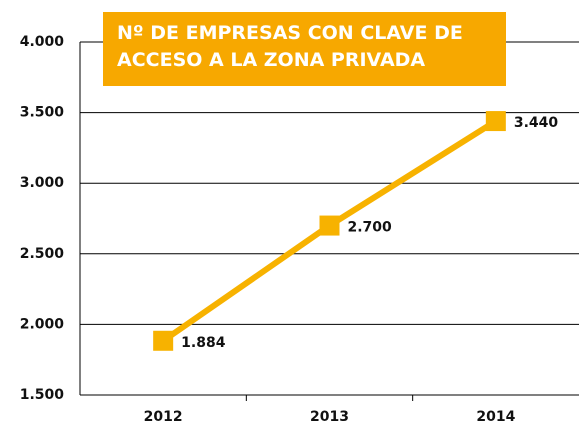 This screenshot has width=579, height=427. Describe the element at coordinates (203, 343) in the screenshot. I see `data-label: 1.884` at that location.